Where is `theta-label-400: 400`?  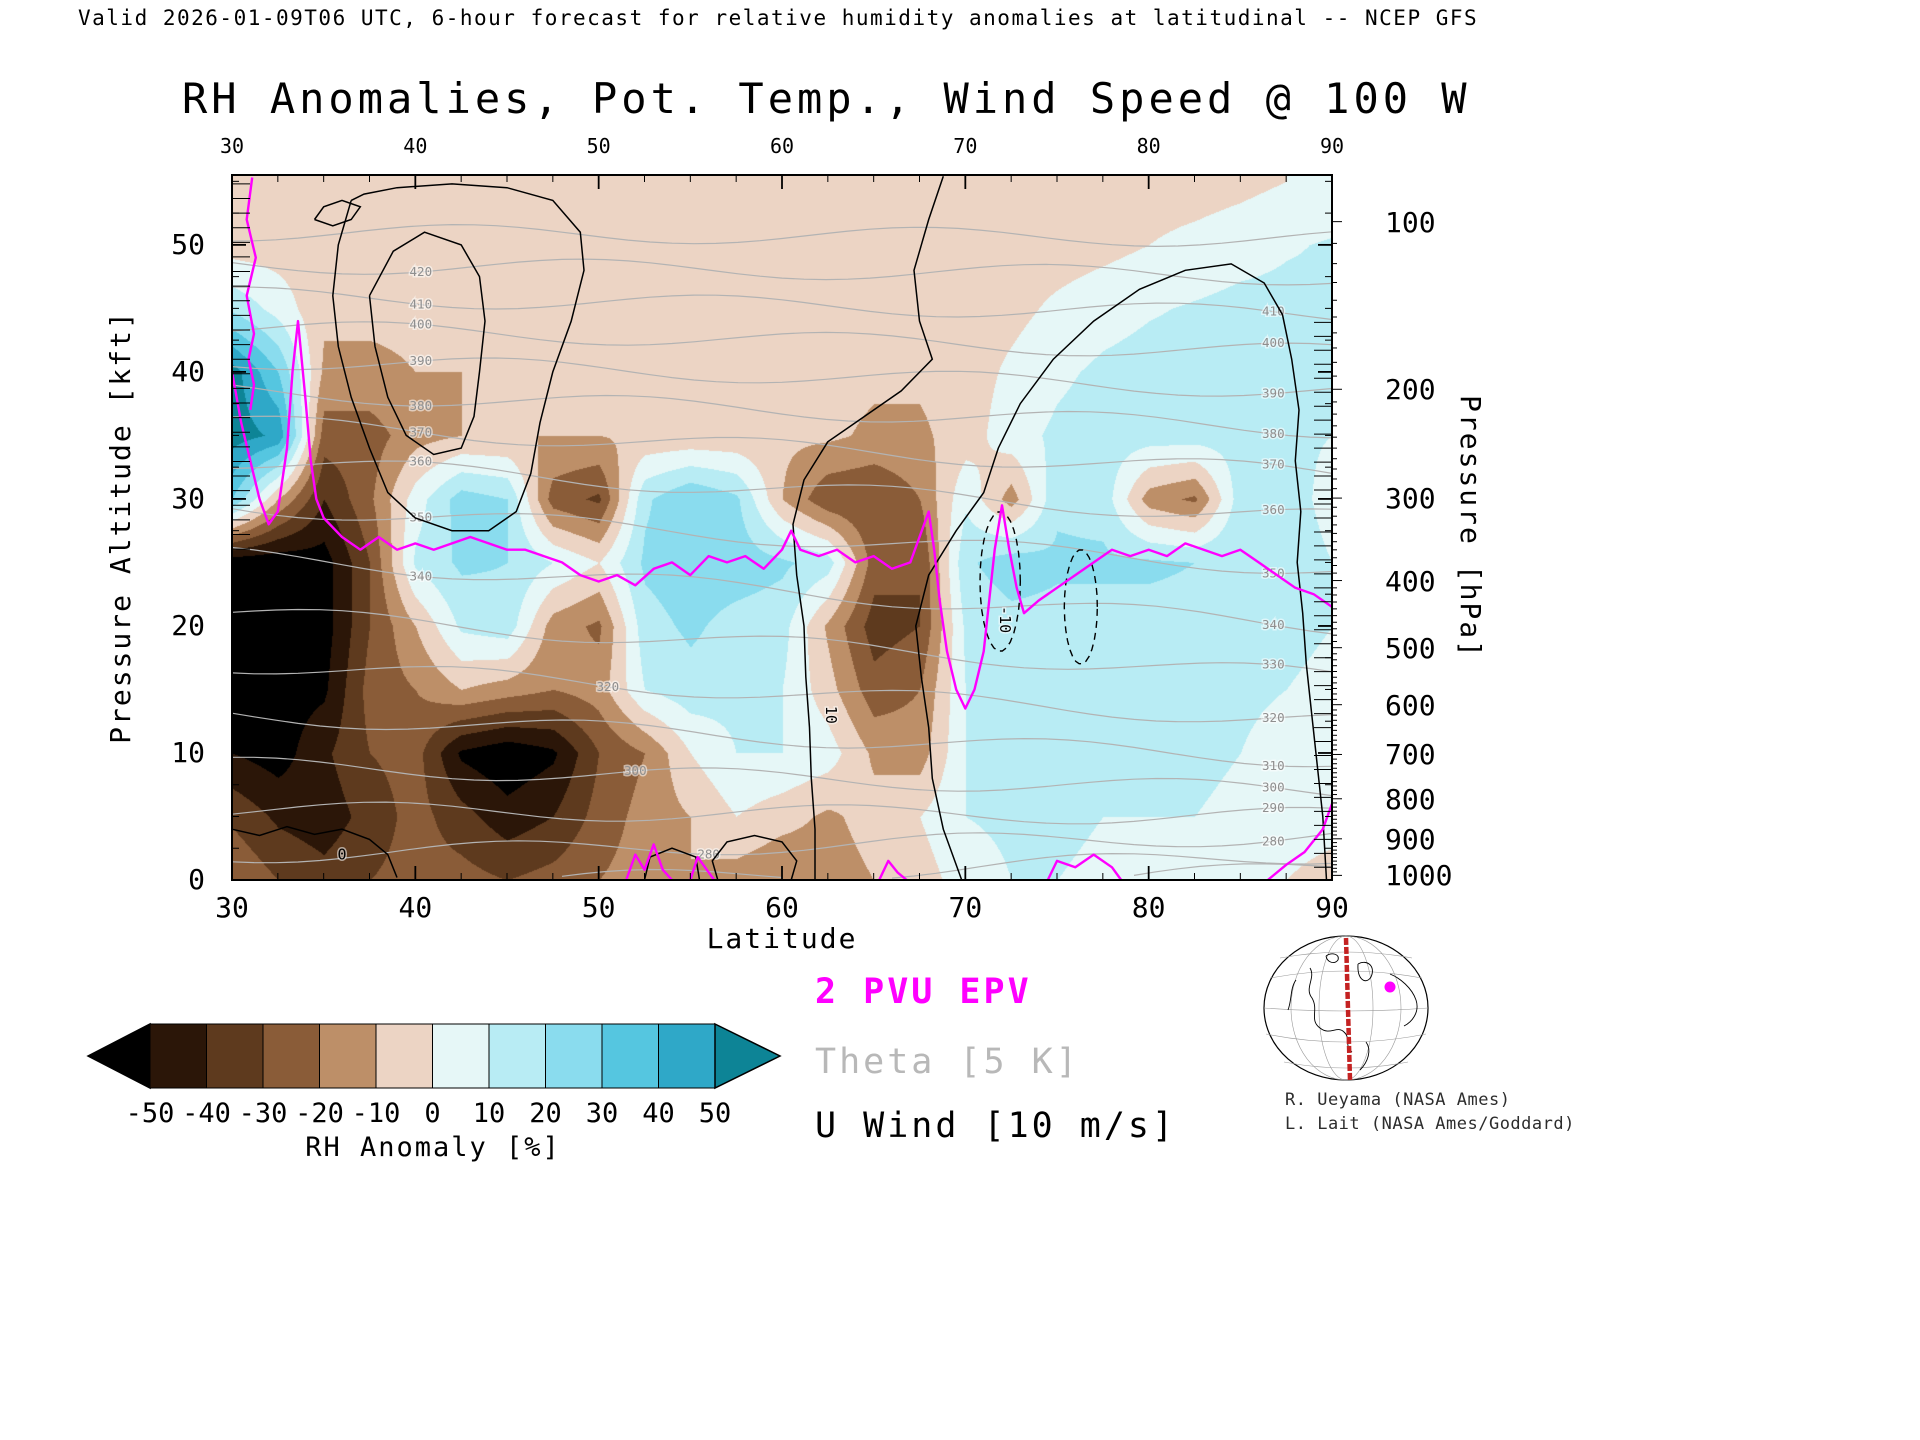
theta-label-400: 400 is located at coordinates (421, 323).